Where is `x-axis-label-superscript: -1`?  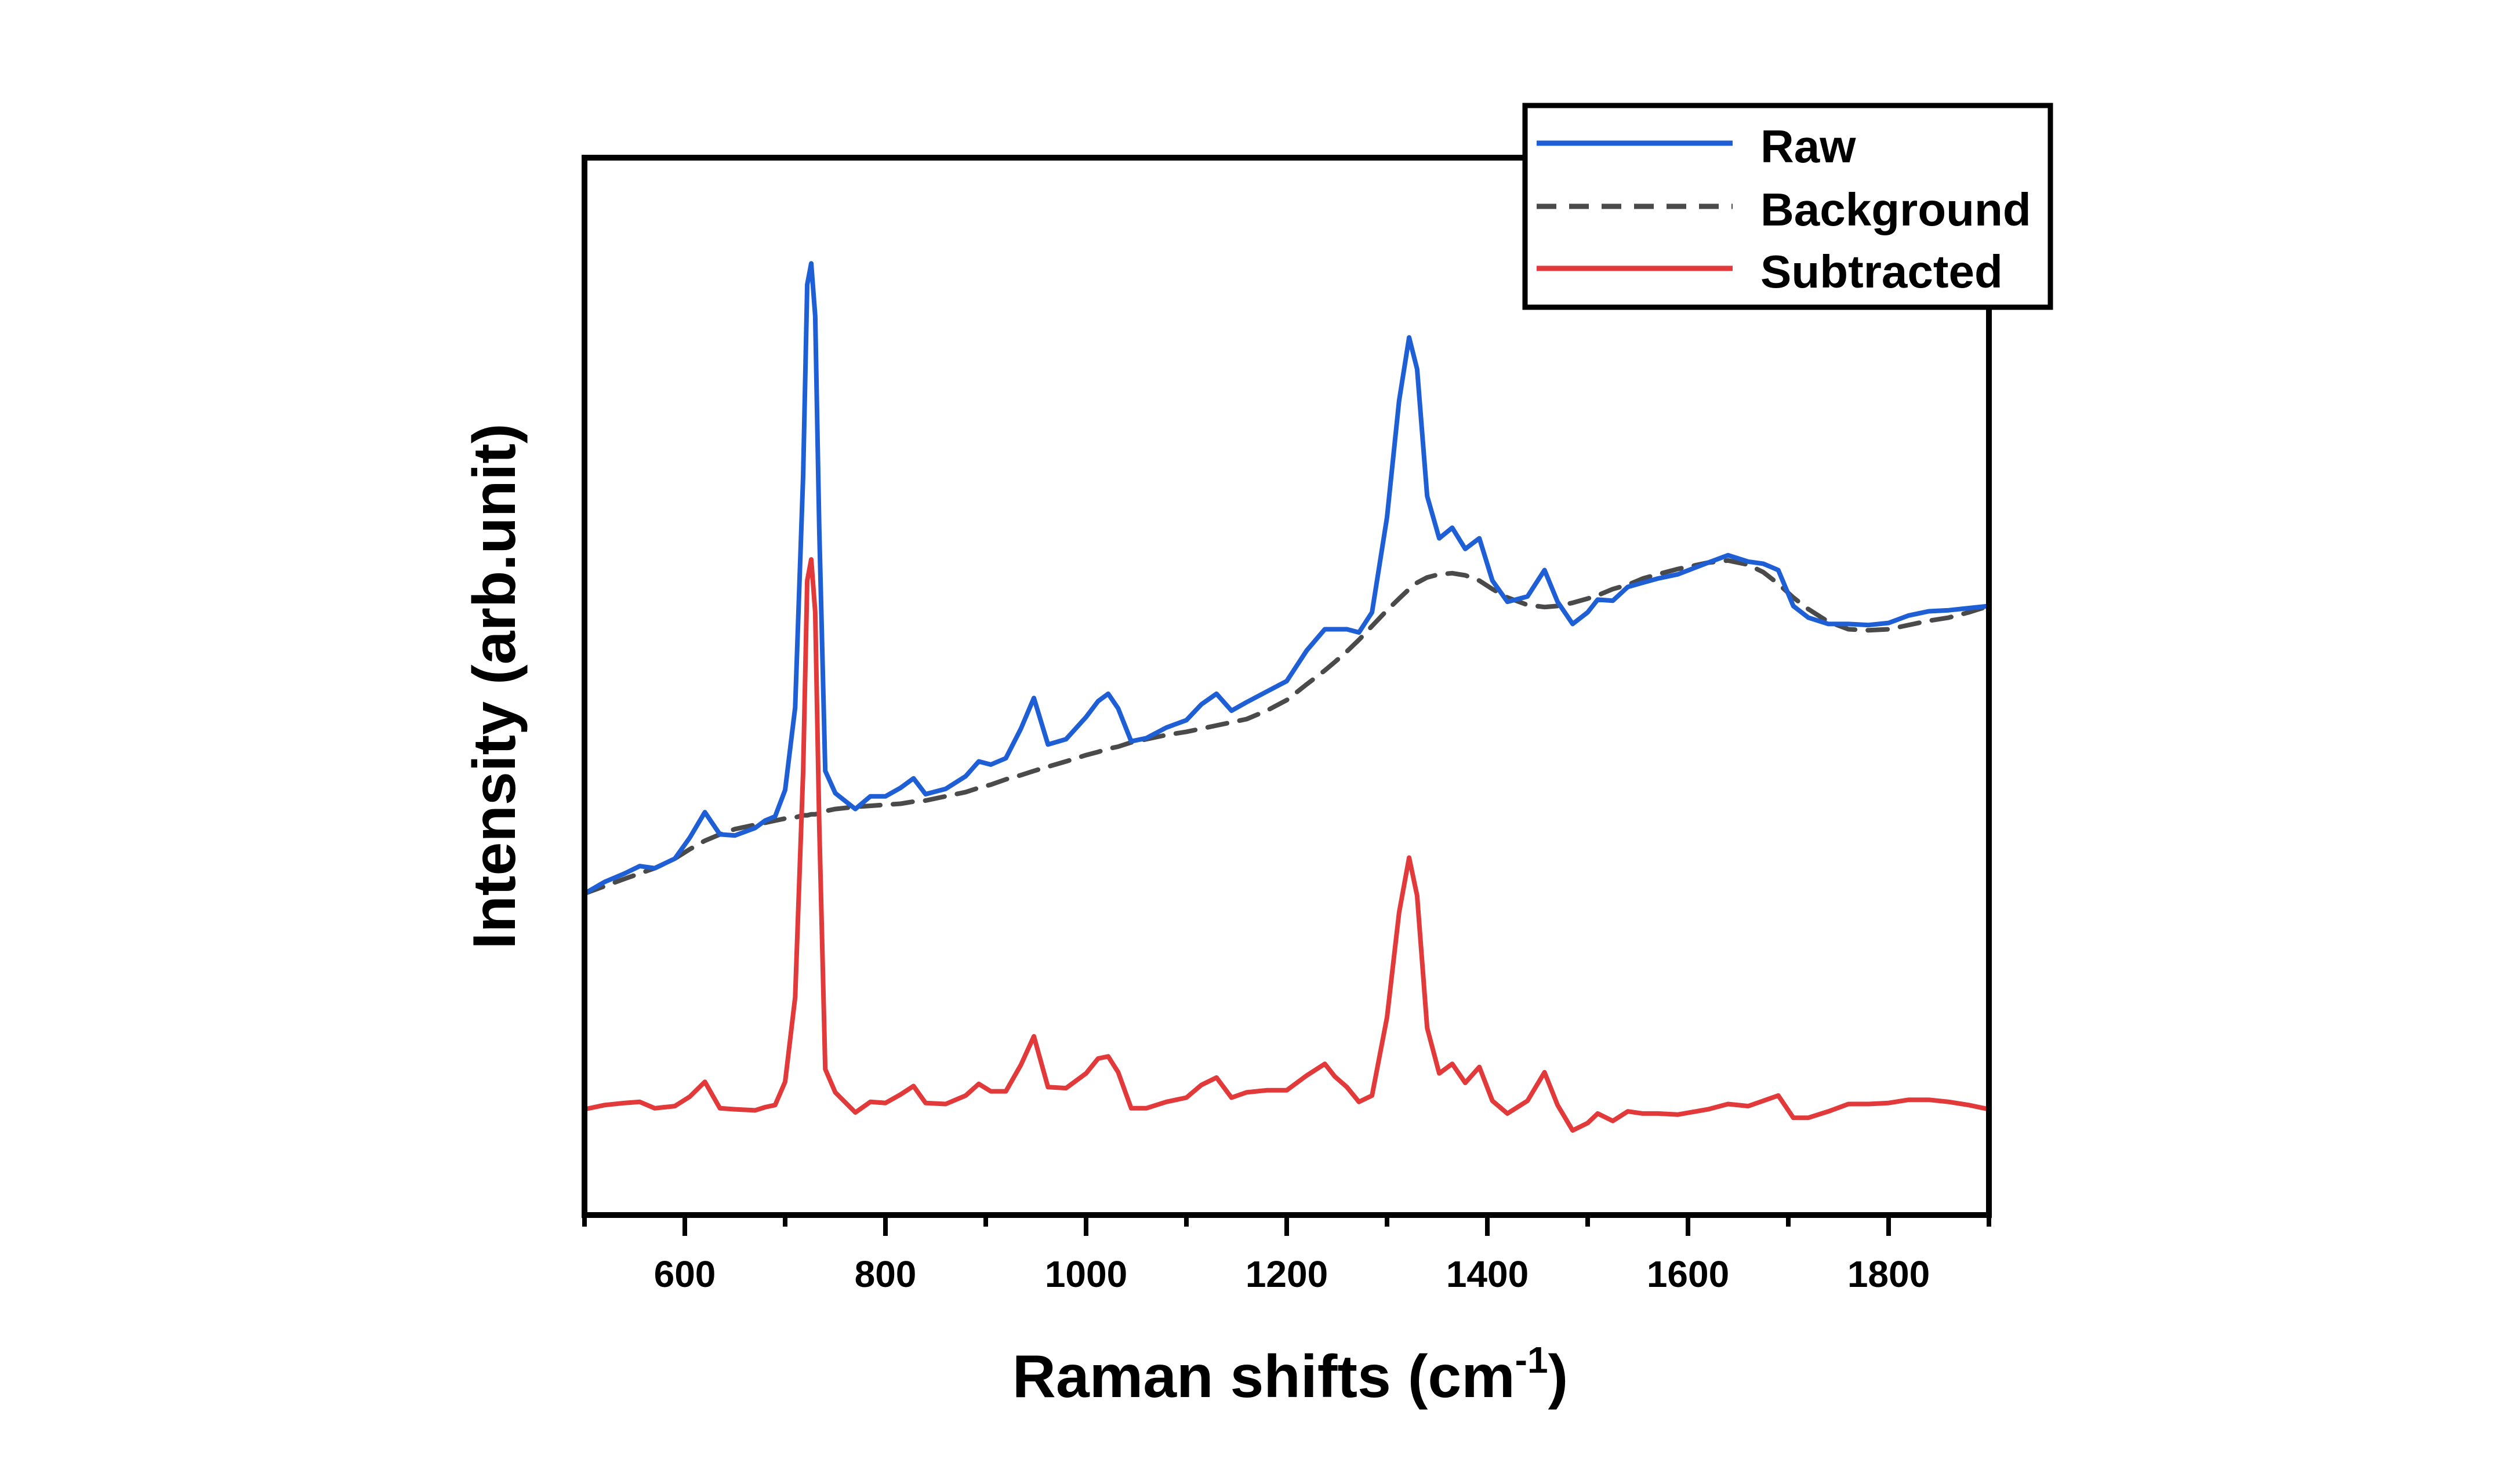 x-axis-label-superscript: -1 is located at coordinates (1532, 1360).